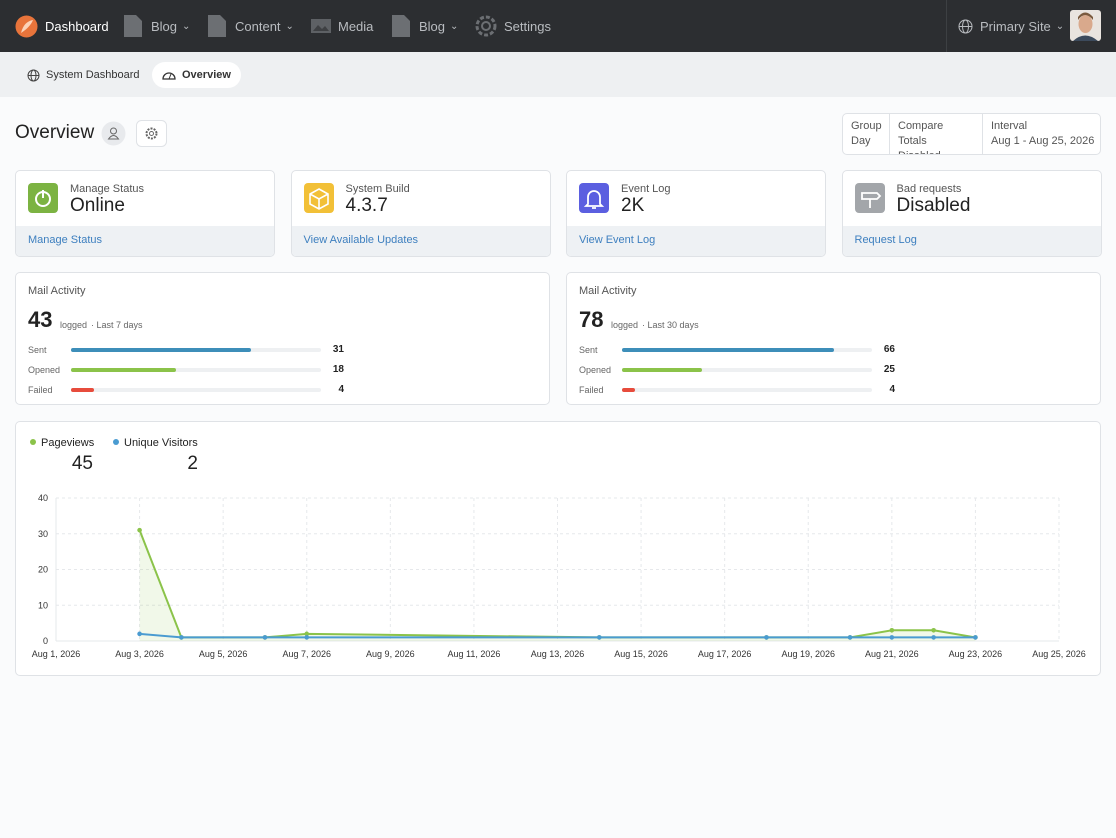 The width and height of the screenshot is (1116, 838). I want to click on mail-row-value: 4, so click(341, 389).